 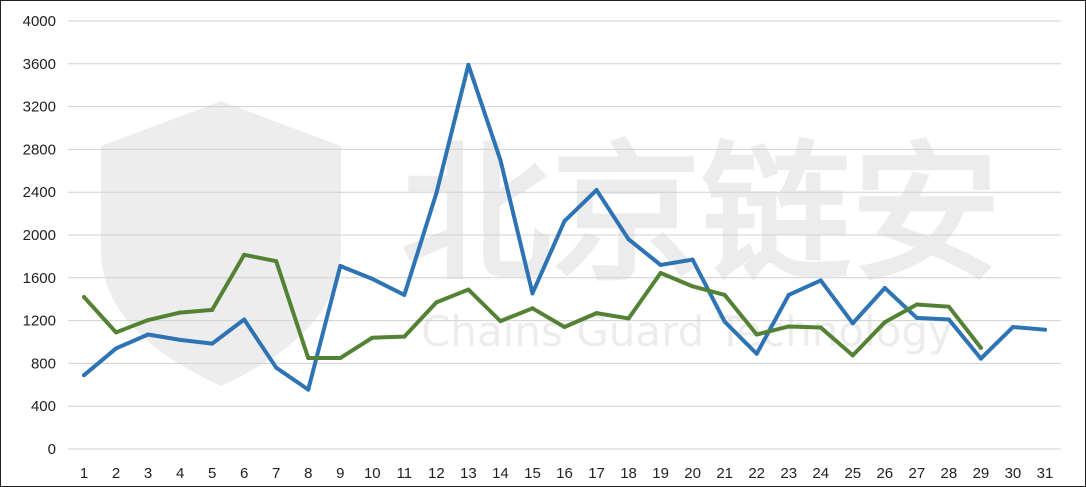 I want to click on y-tick-label: 3600, so click(x=39, y=64).